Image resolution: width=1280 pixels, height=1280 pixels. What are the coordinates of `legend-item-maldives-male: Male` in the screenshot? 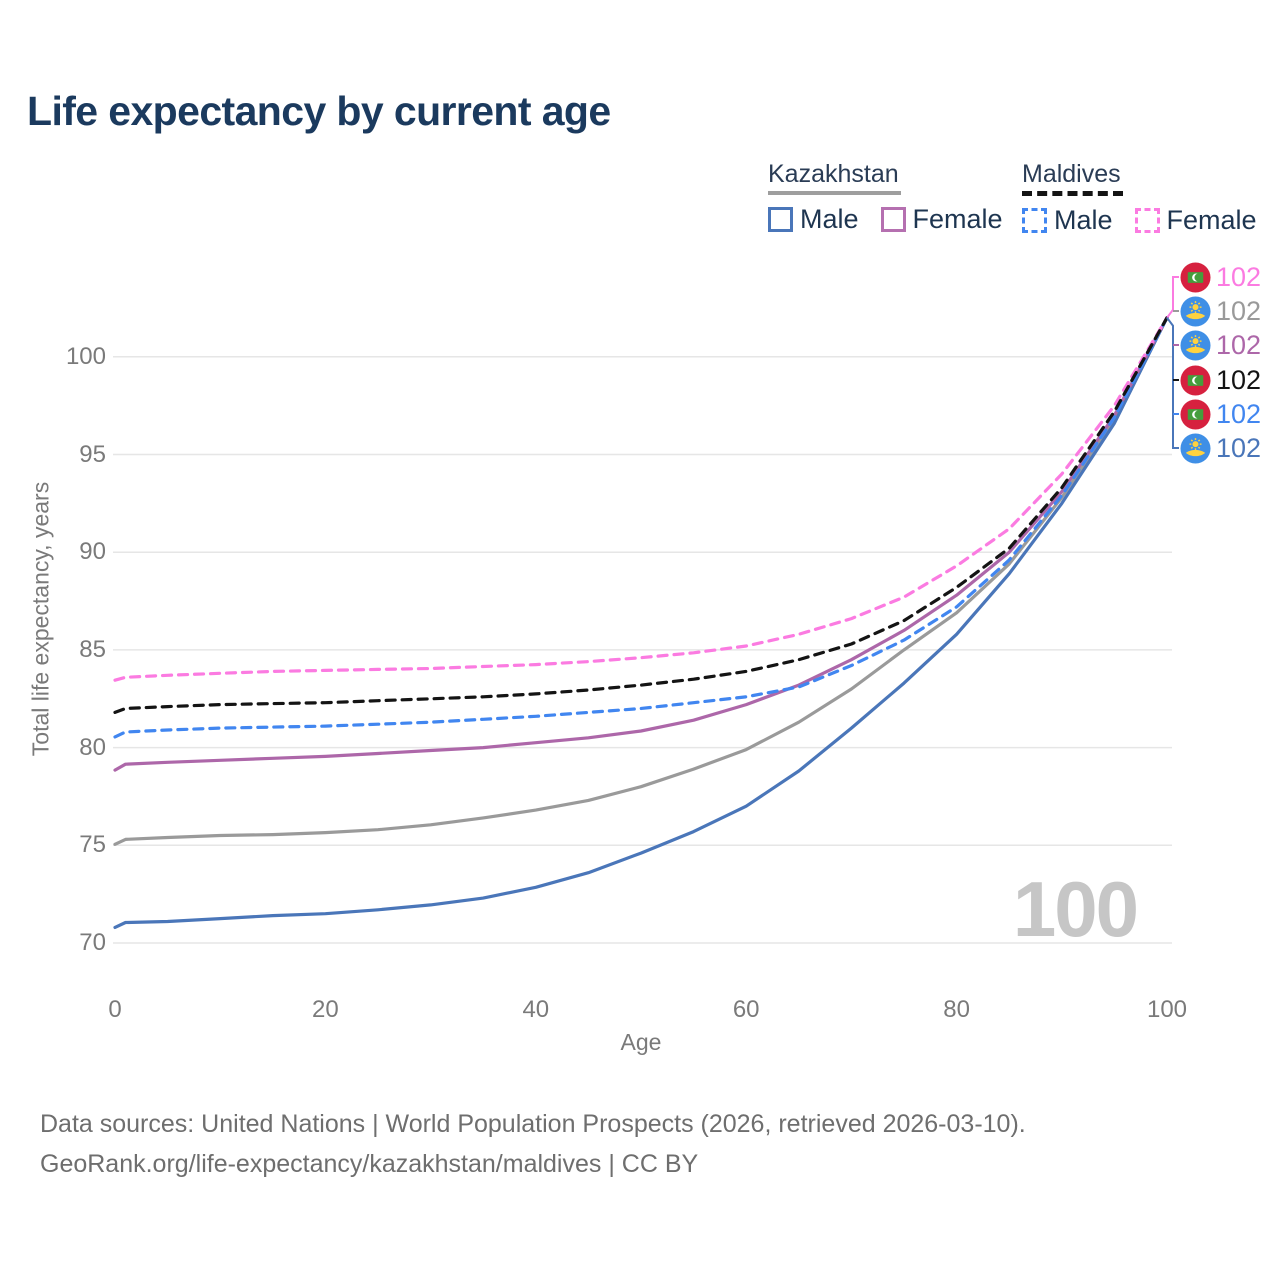 It's located at (1067, 220).